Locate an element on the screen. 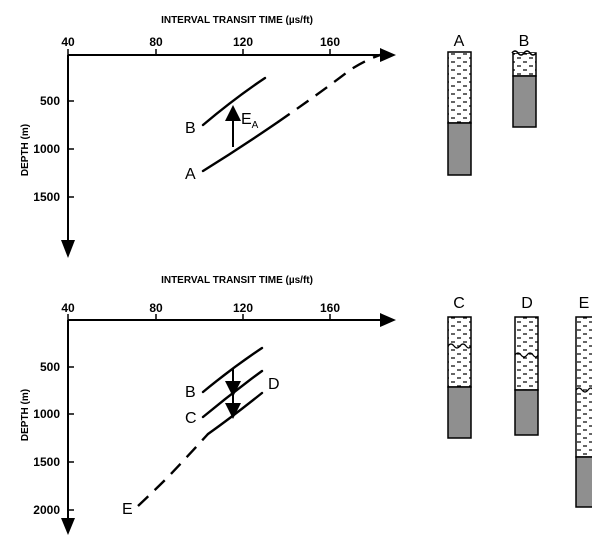  bottom-y-axis-label: DEPTH (m) is located at coordinates (25, 415).